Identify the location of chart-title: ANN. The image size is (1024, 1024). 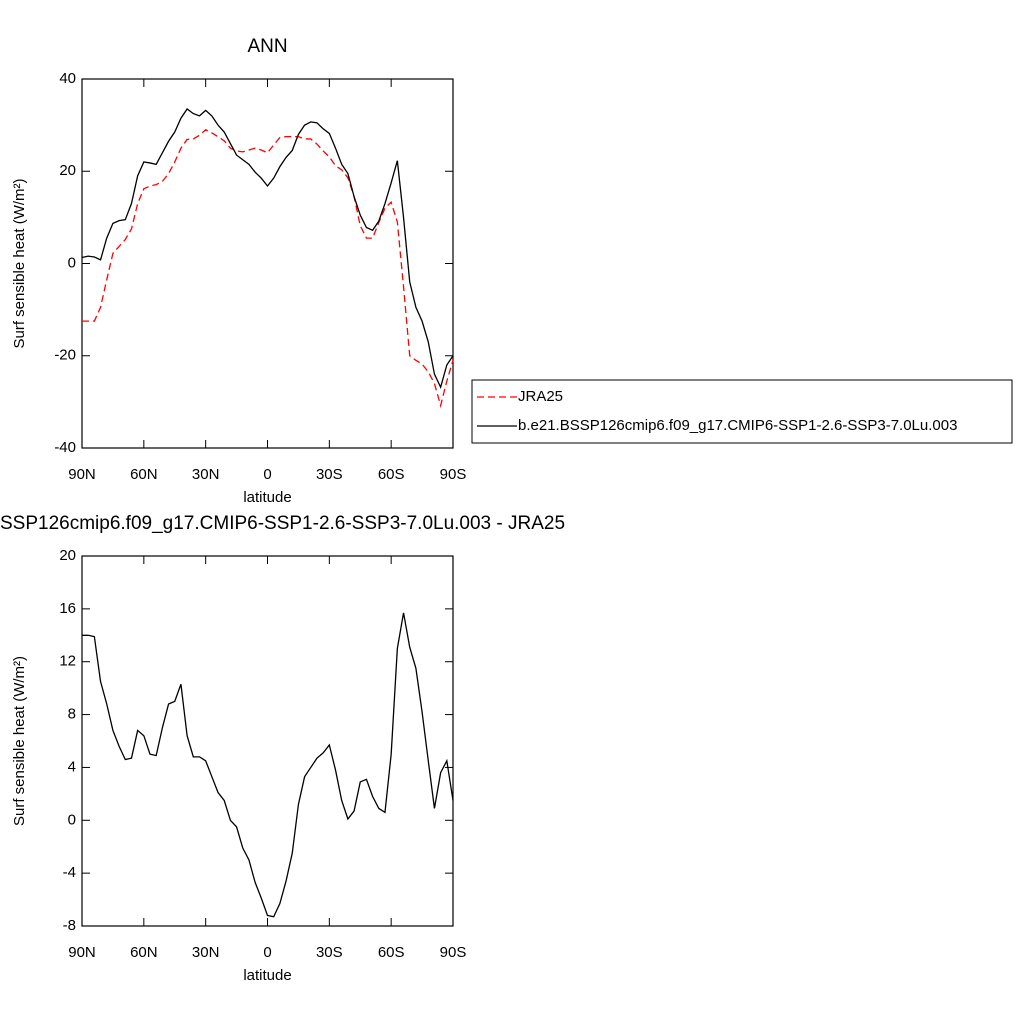
(267, 46).